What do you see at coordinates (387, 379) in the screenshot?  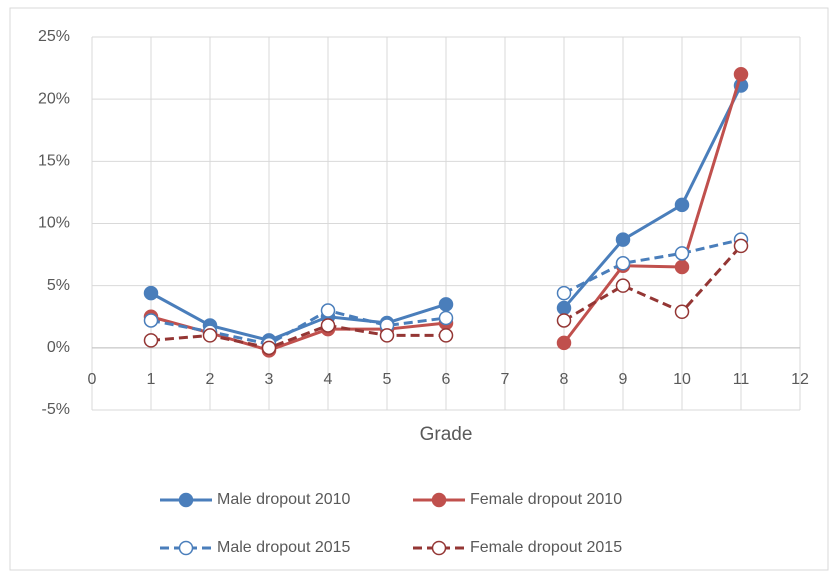 I see `x-tick-label: 5` at bounding box center [387, 379].